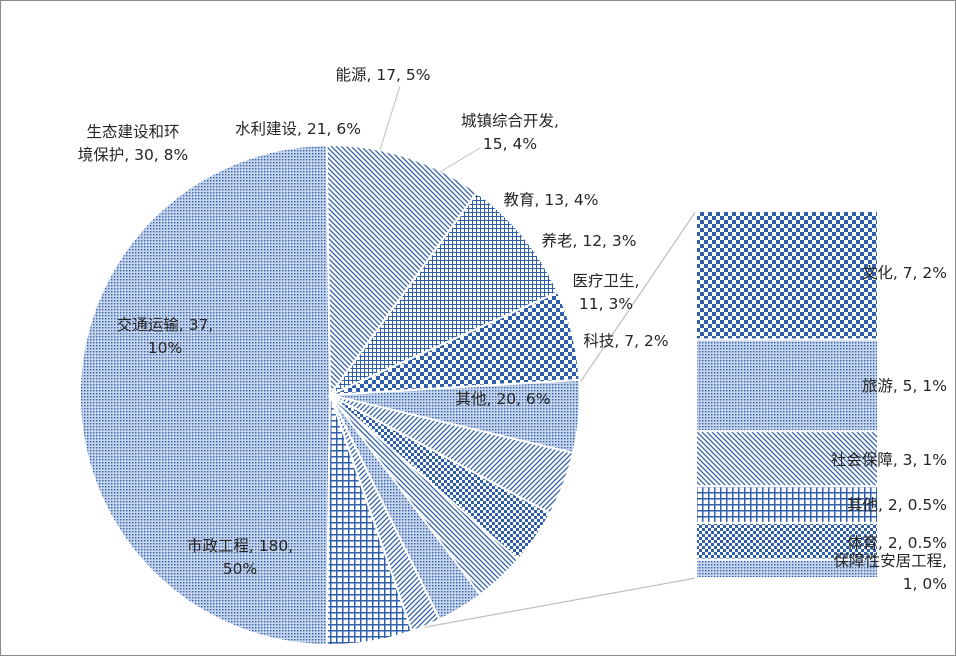 The image size is (956, 656). I want to click on label-e585bbe88081: 养老, 12, 3%, so click(588, 241).